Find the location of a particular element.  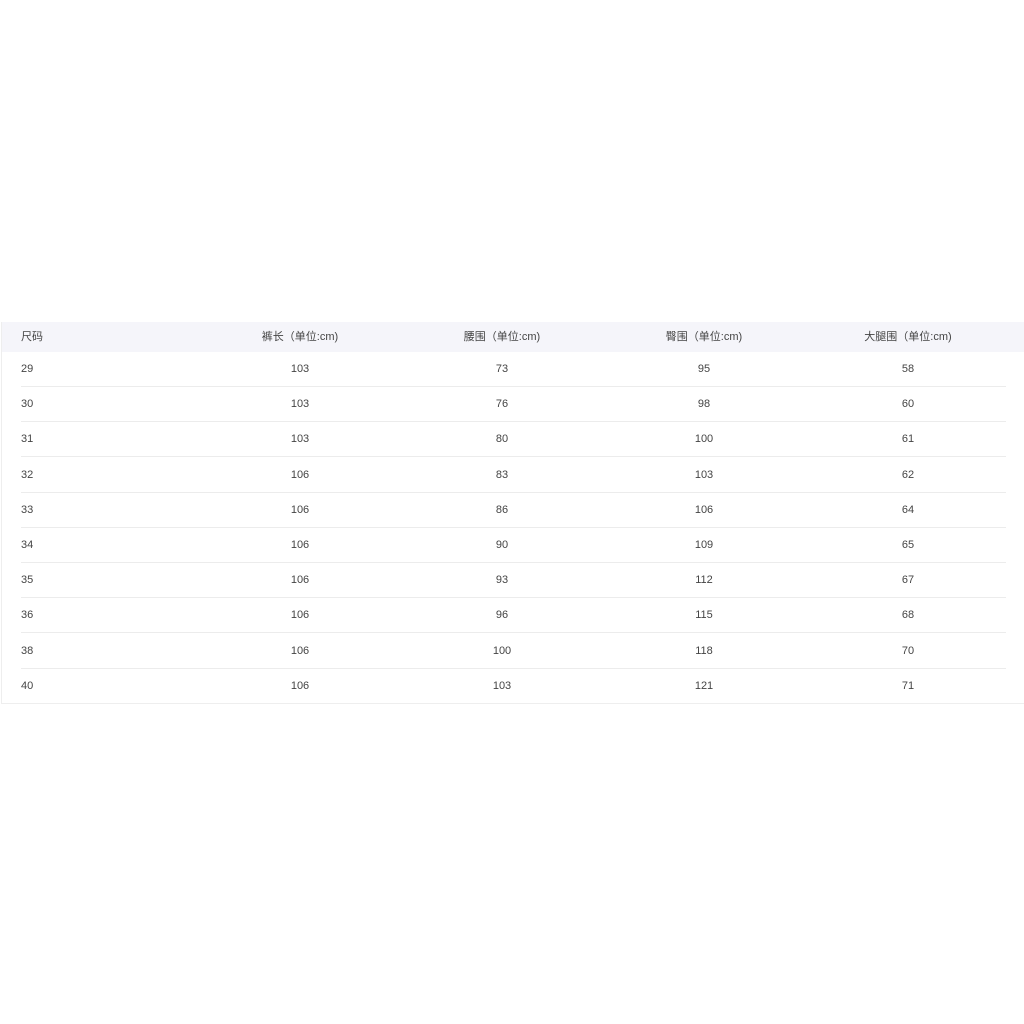

table-row: 30 103 76 98 60 is located at coordinates (513, 405).